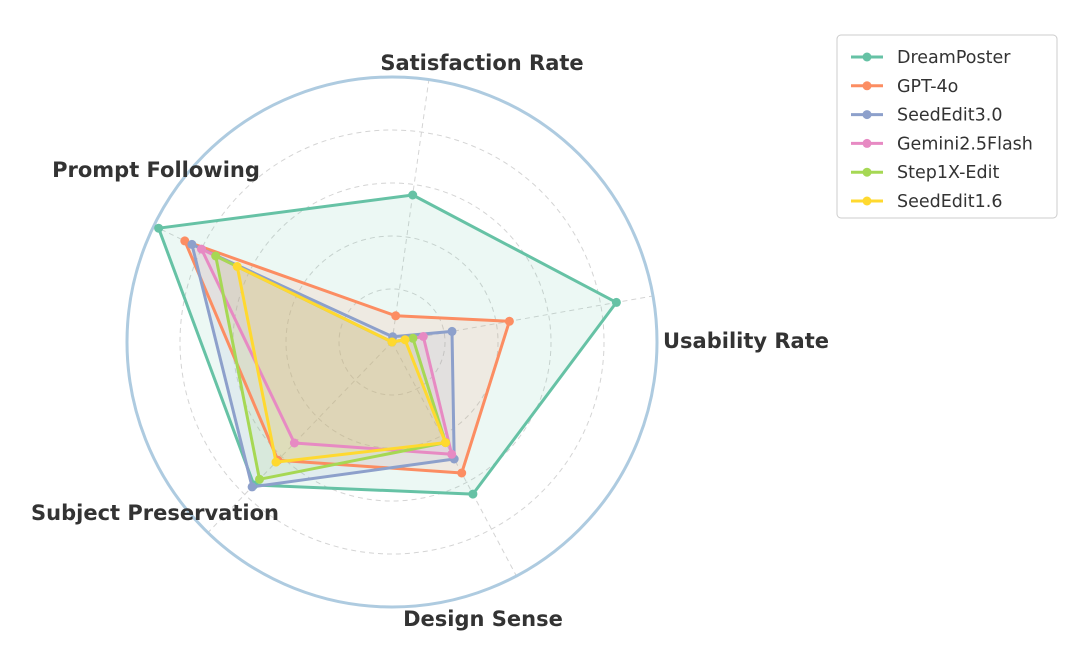 This screenshot has height=647, width=1080. I want to click on data-point-gemini2-5flash-usability-rate, so click(423, 336).